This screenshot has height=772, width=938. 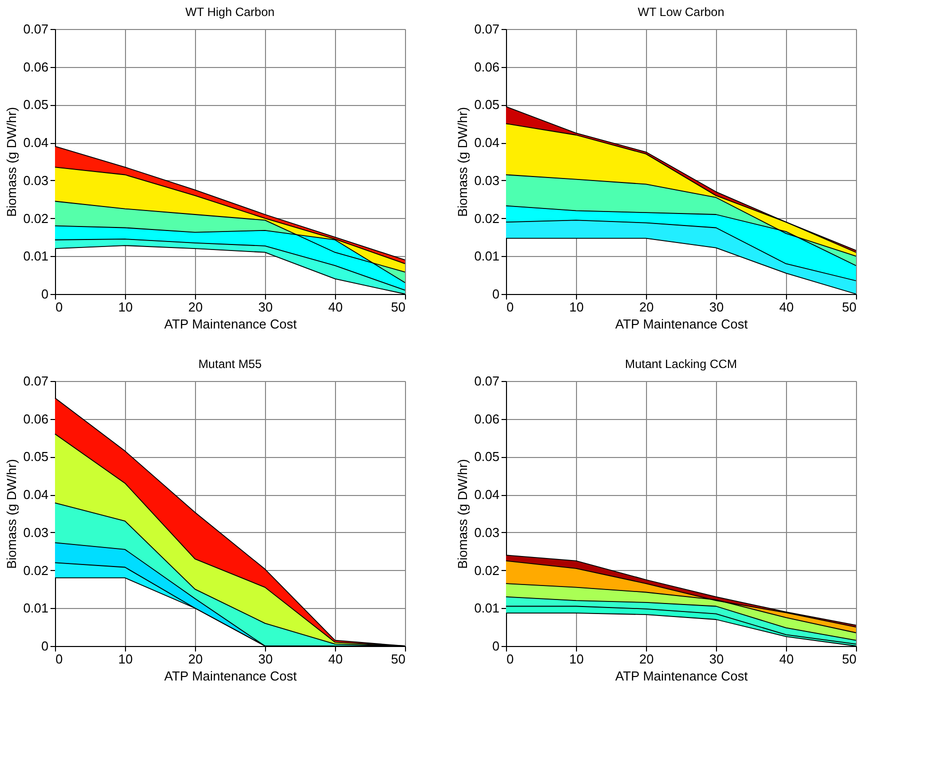 What do you see at coordinates (230, 12) in the screenshot?
I see `chart-title: WT High Carbon` at bounding box center [230, 12].